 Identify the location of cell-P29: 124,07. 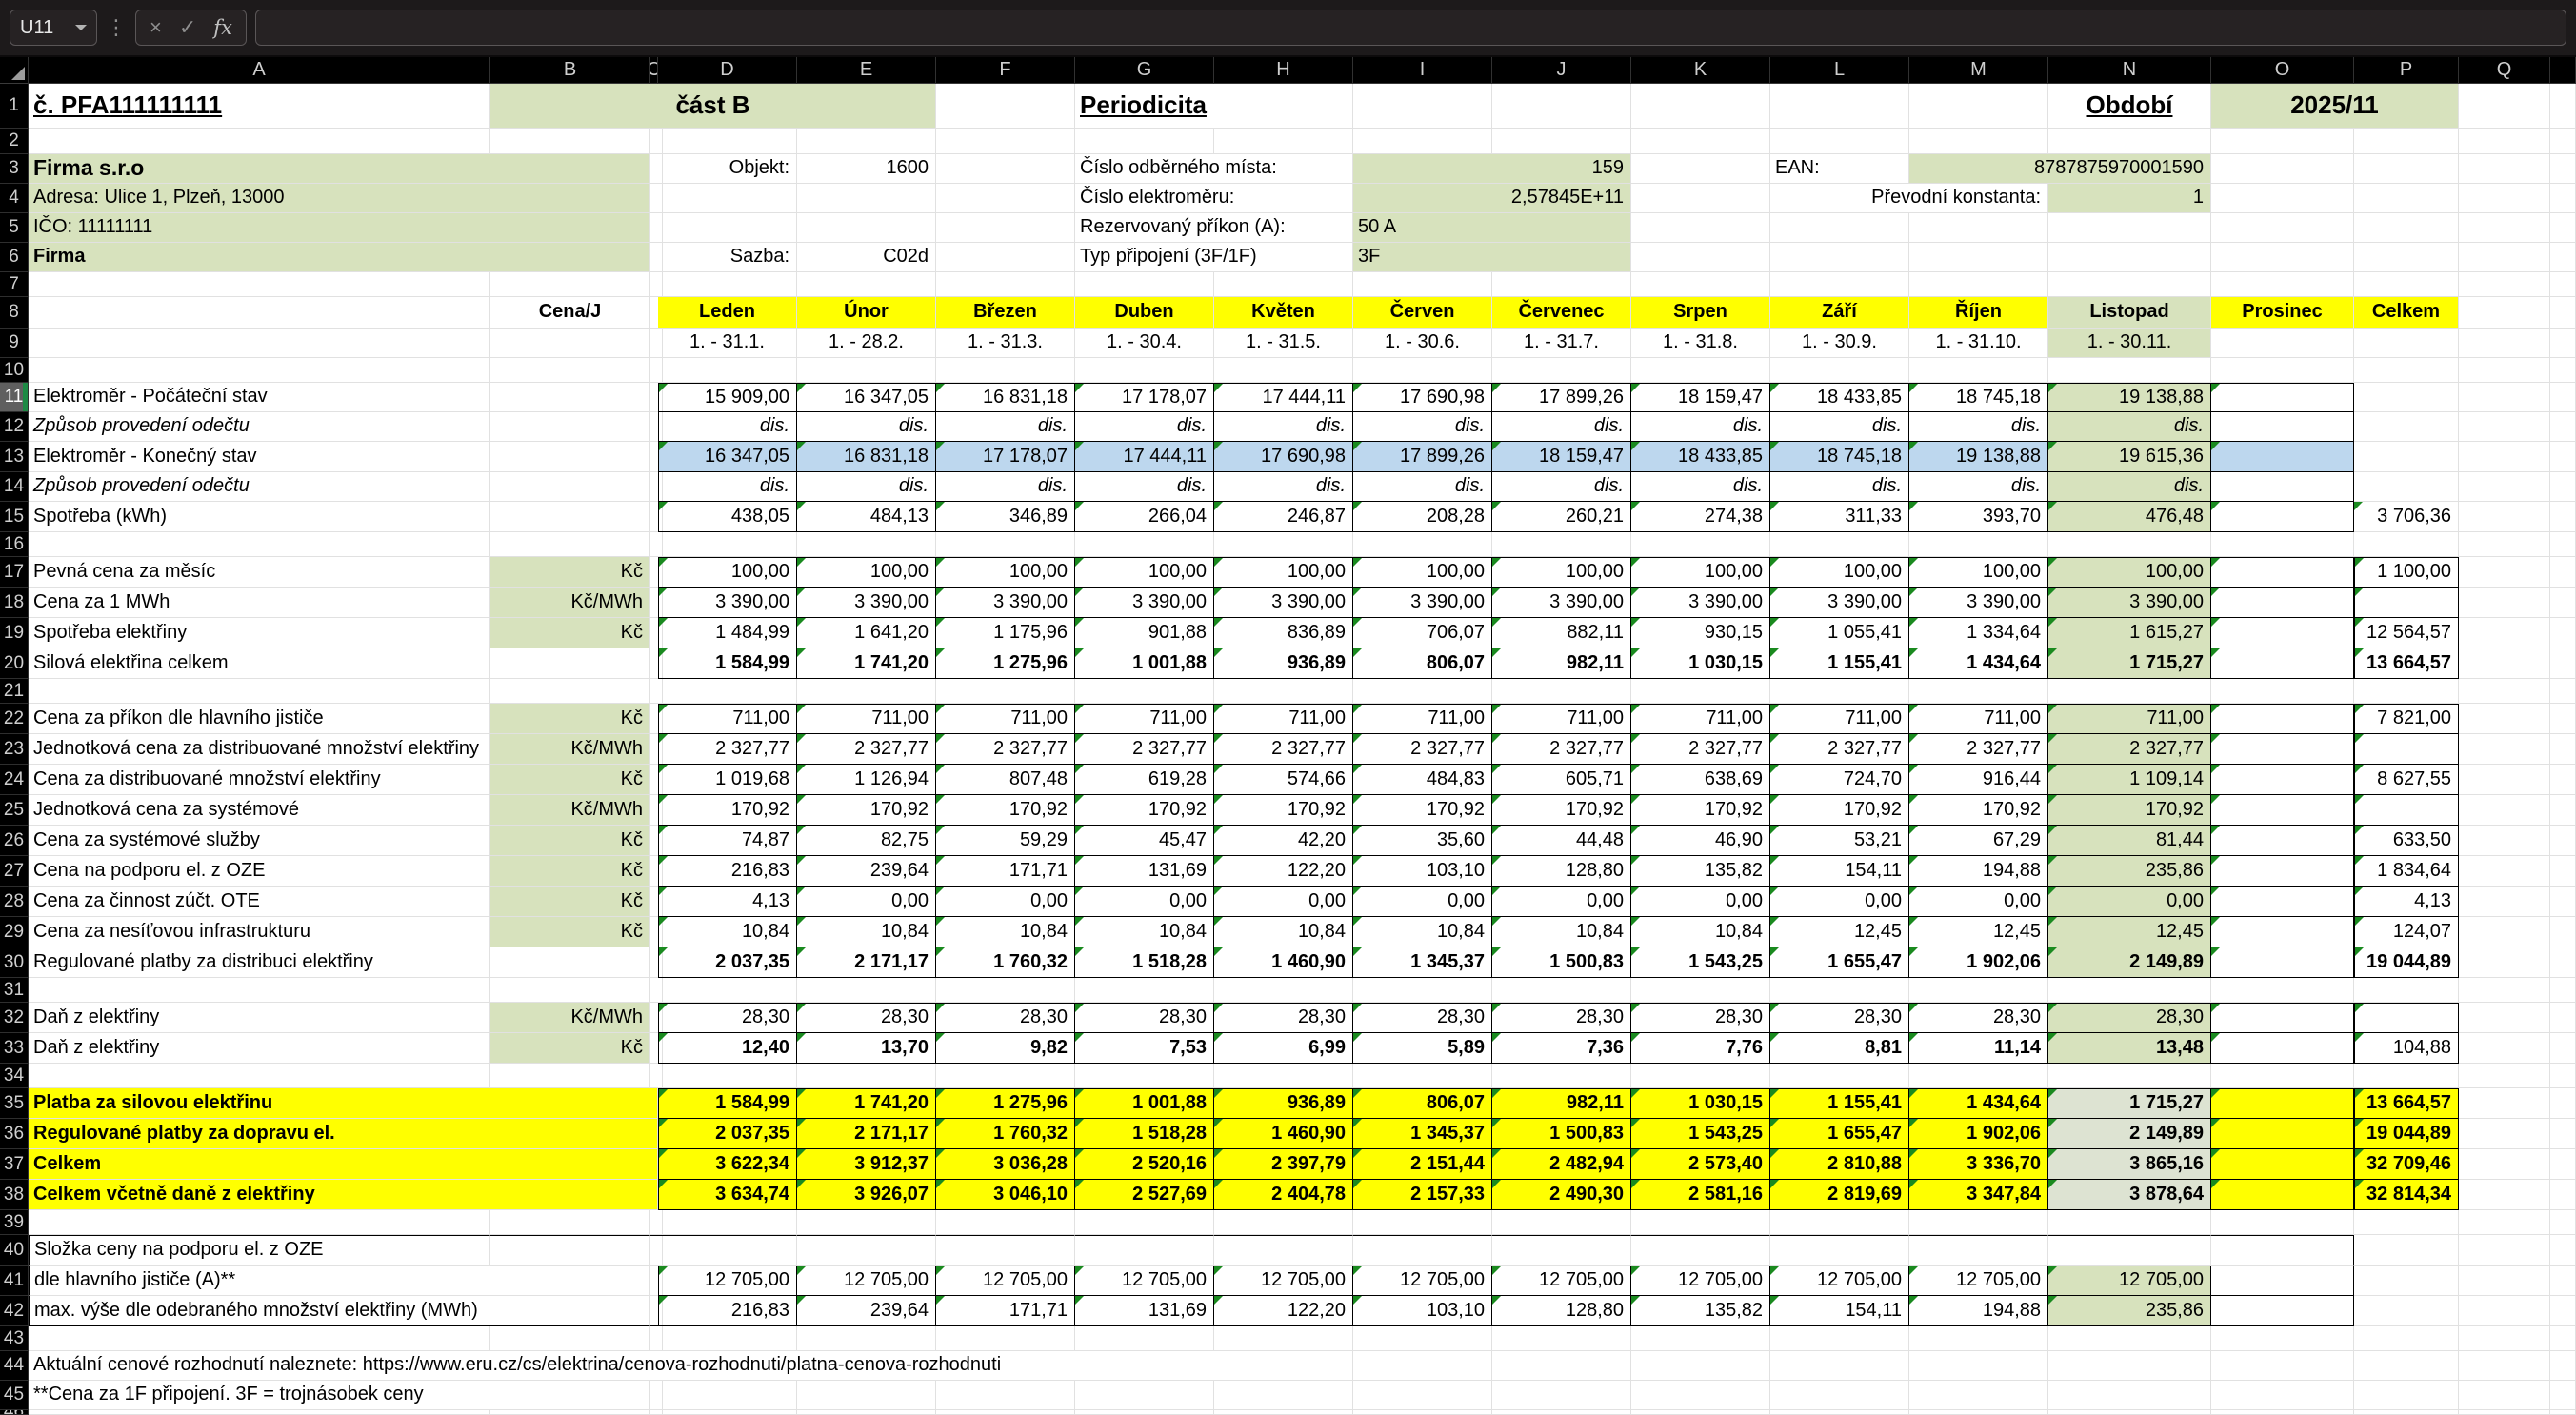
(2406, 932).